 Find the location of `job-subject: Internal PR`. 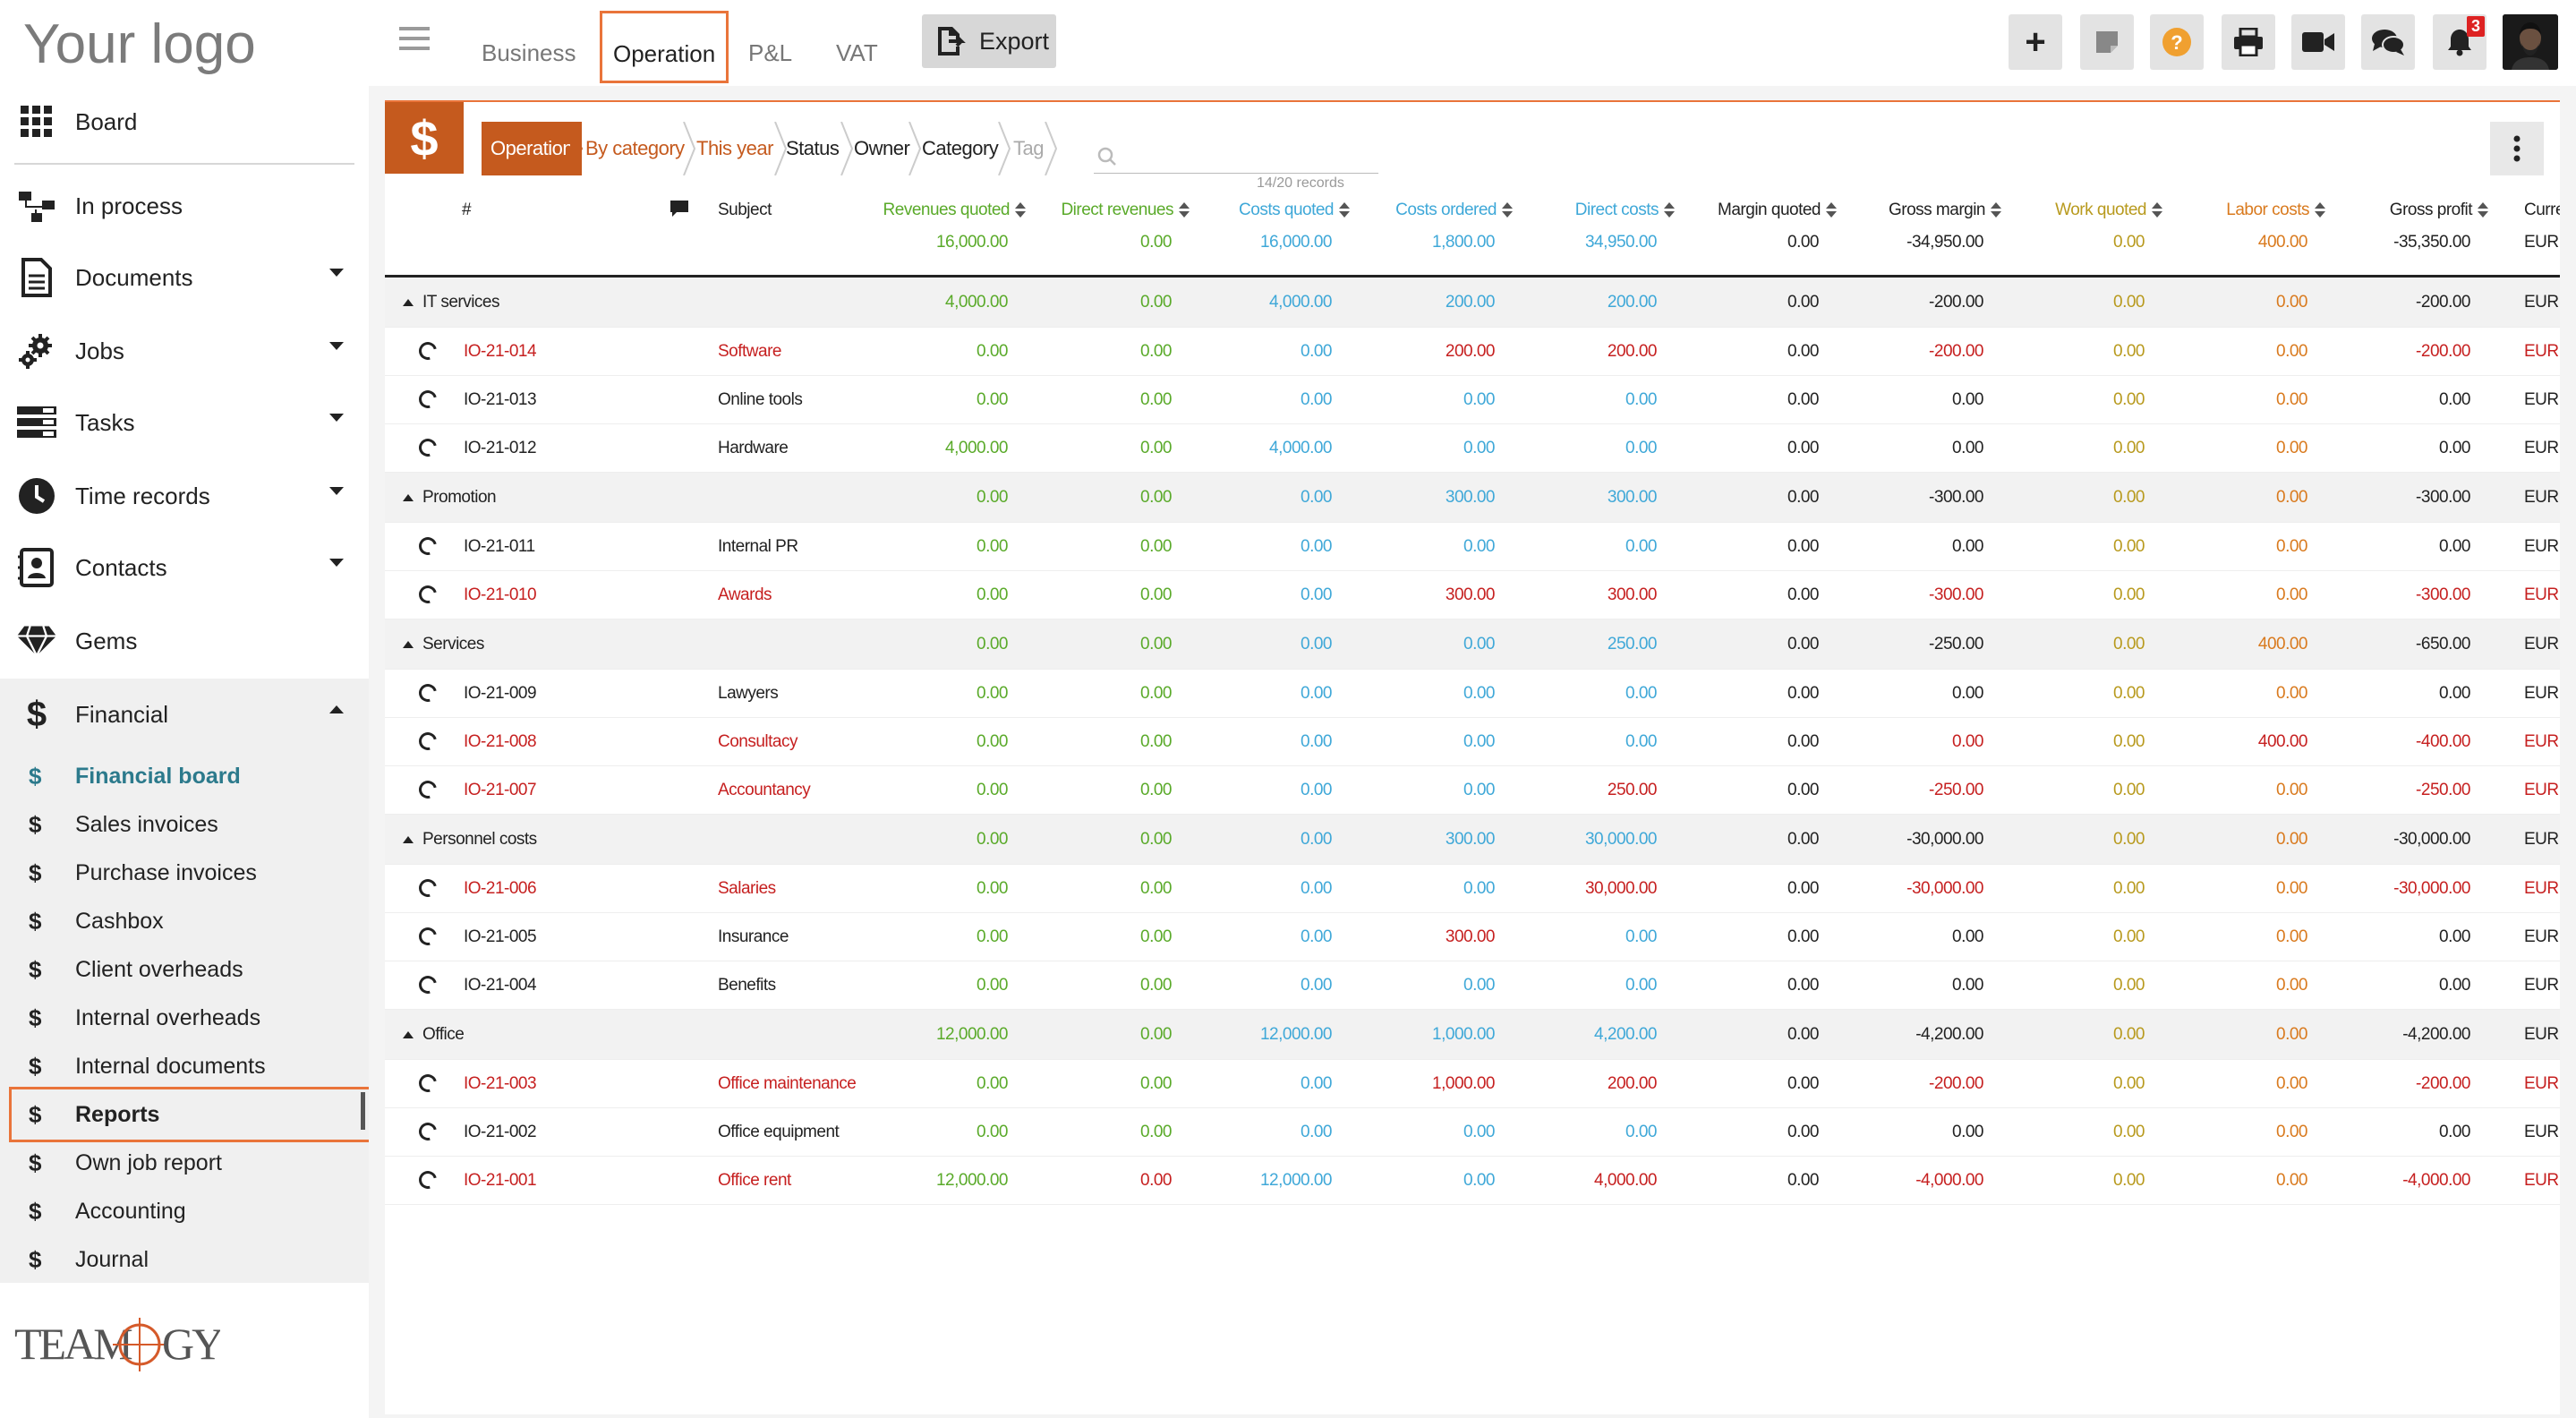

job-subject: Internal PR is located at coordinates (758, 546).